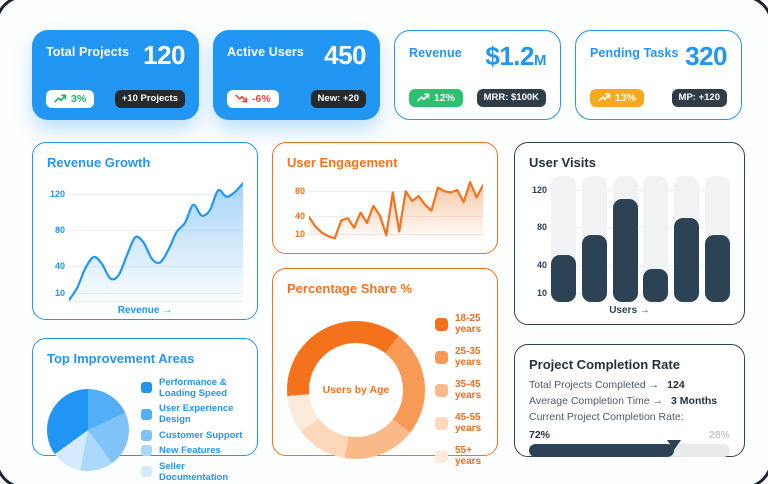  I want to click on x-axis-label: Revenue →, so click(145, 310).